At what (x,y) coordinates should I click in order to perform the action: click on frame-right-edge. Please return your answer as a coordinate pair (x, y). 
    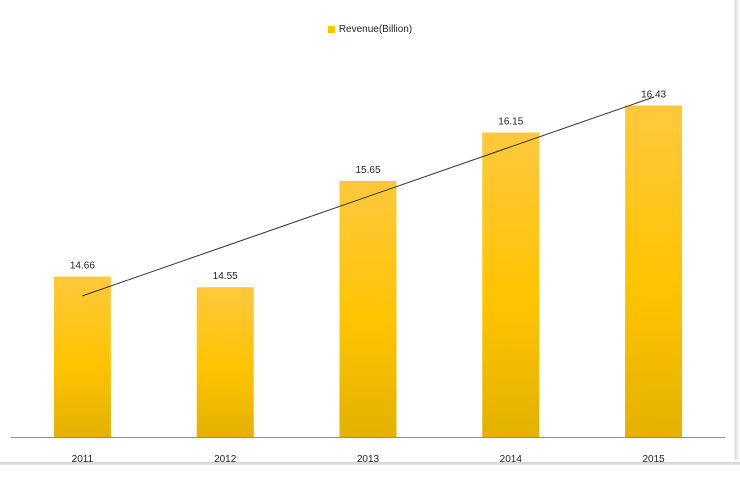
    Looking at the image, I should click on (737, 231).